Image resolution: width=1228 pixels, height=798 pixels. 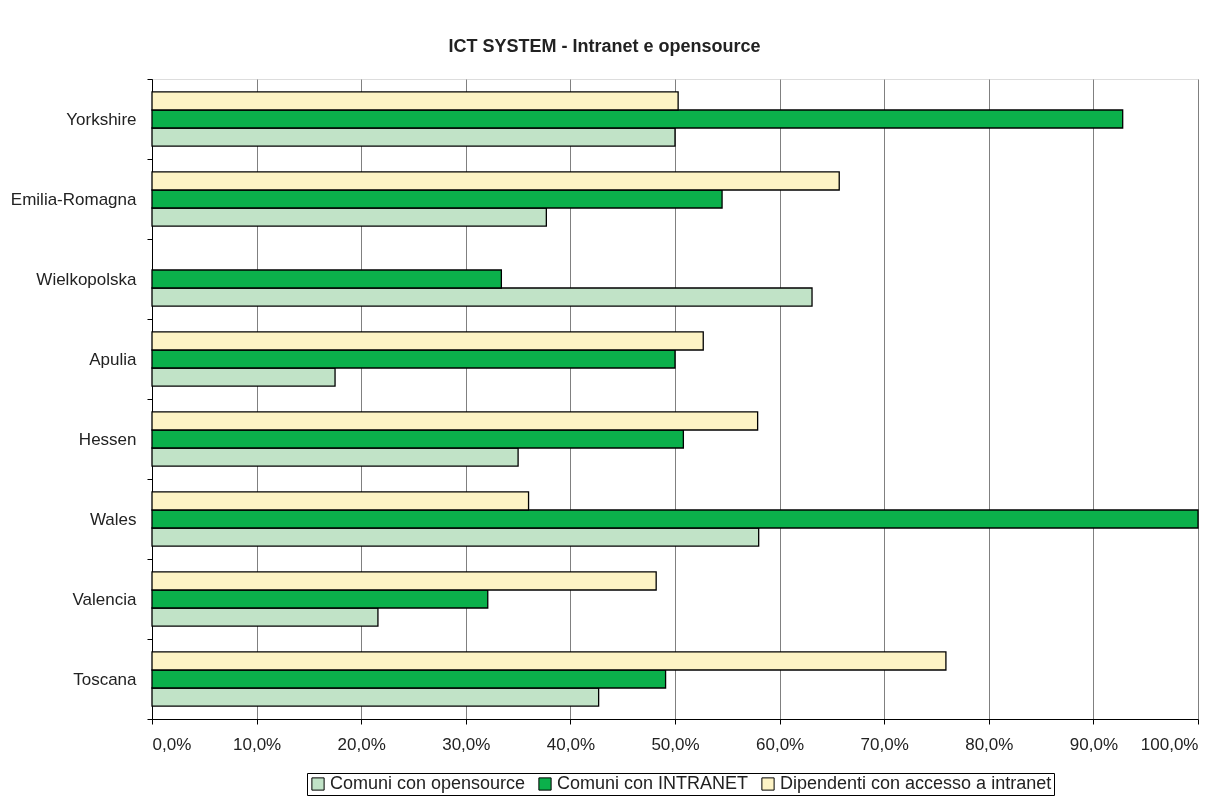 What do you see at coordinates (428, 783) in the screenshot?
I see `legend-label: Comuni con opensource` at bounding box center [428, 783].